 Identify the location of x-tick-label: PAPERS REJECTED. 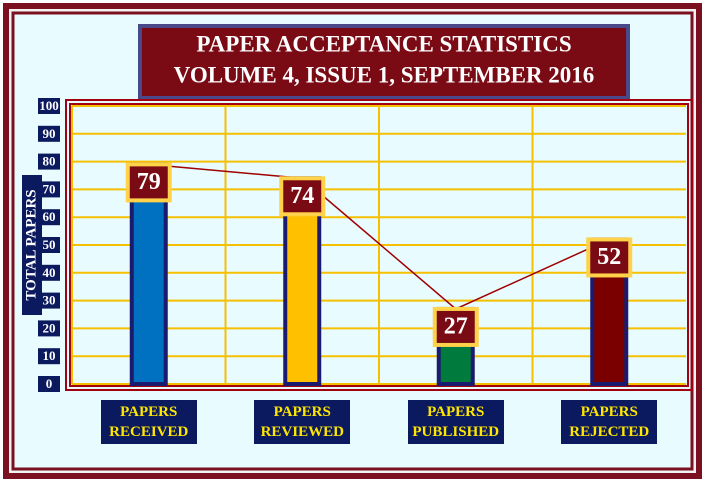
(609, 422).